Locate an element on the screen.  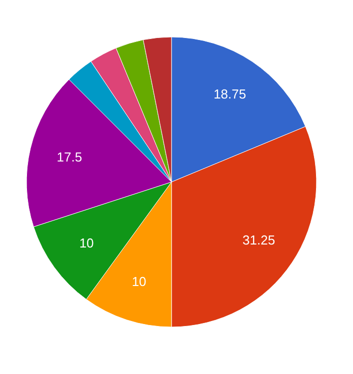
data-label: 17.5 is located at coordinates (69, 156).